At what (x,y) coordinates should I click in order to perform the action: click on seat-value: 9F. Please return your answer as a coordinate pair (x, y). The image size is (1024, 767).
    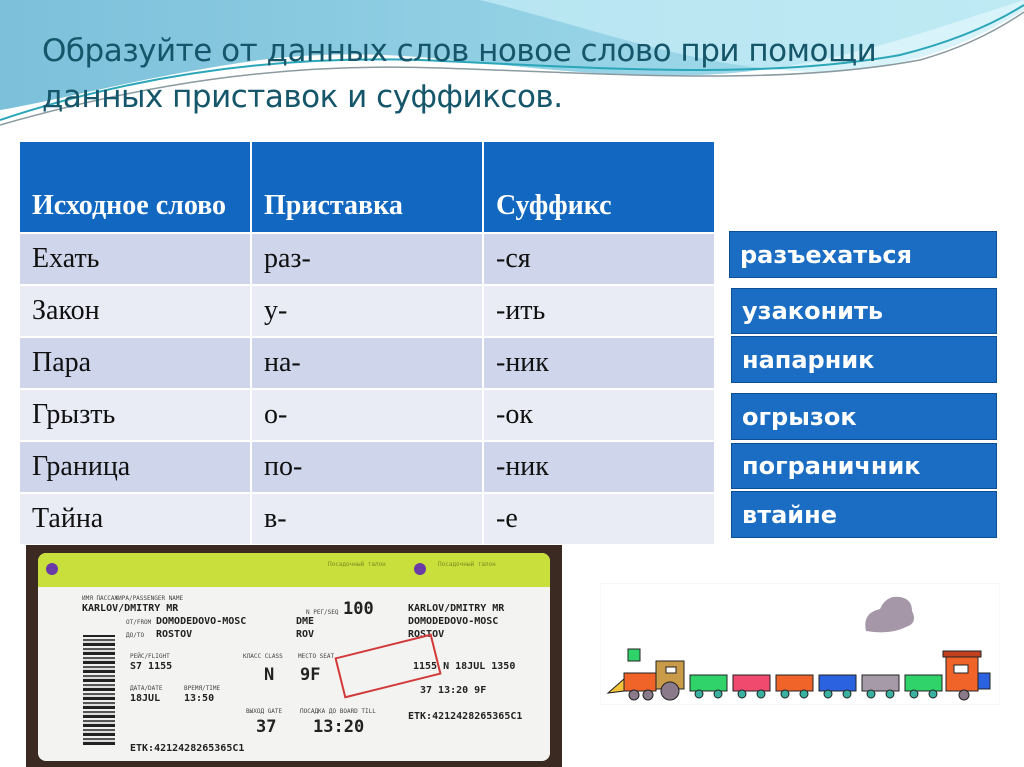
    Looking at the image, I should click on (310, 675).